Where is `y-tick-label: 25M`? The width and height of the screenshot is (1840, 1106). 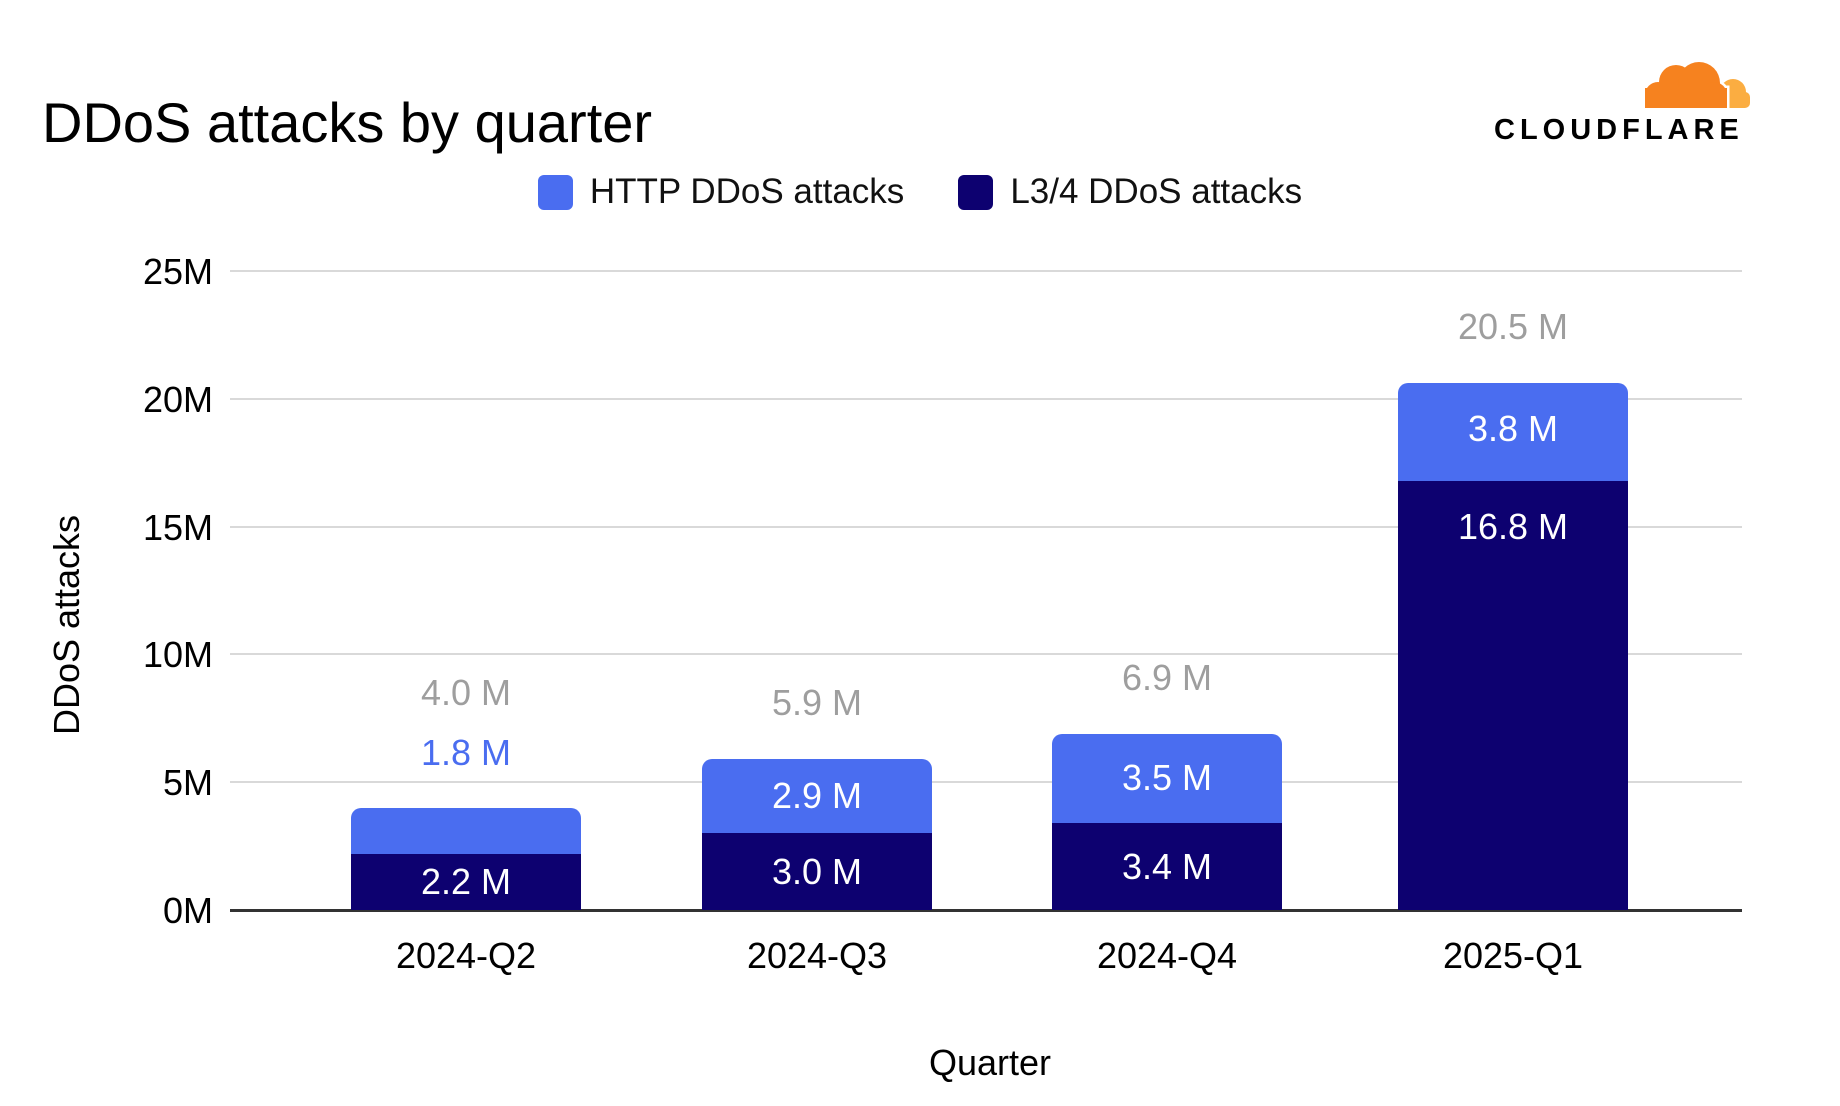 y-tick-label: 25M is located at coordinates (177, 271).